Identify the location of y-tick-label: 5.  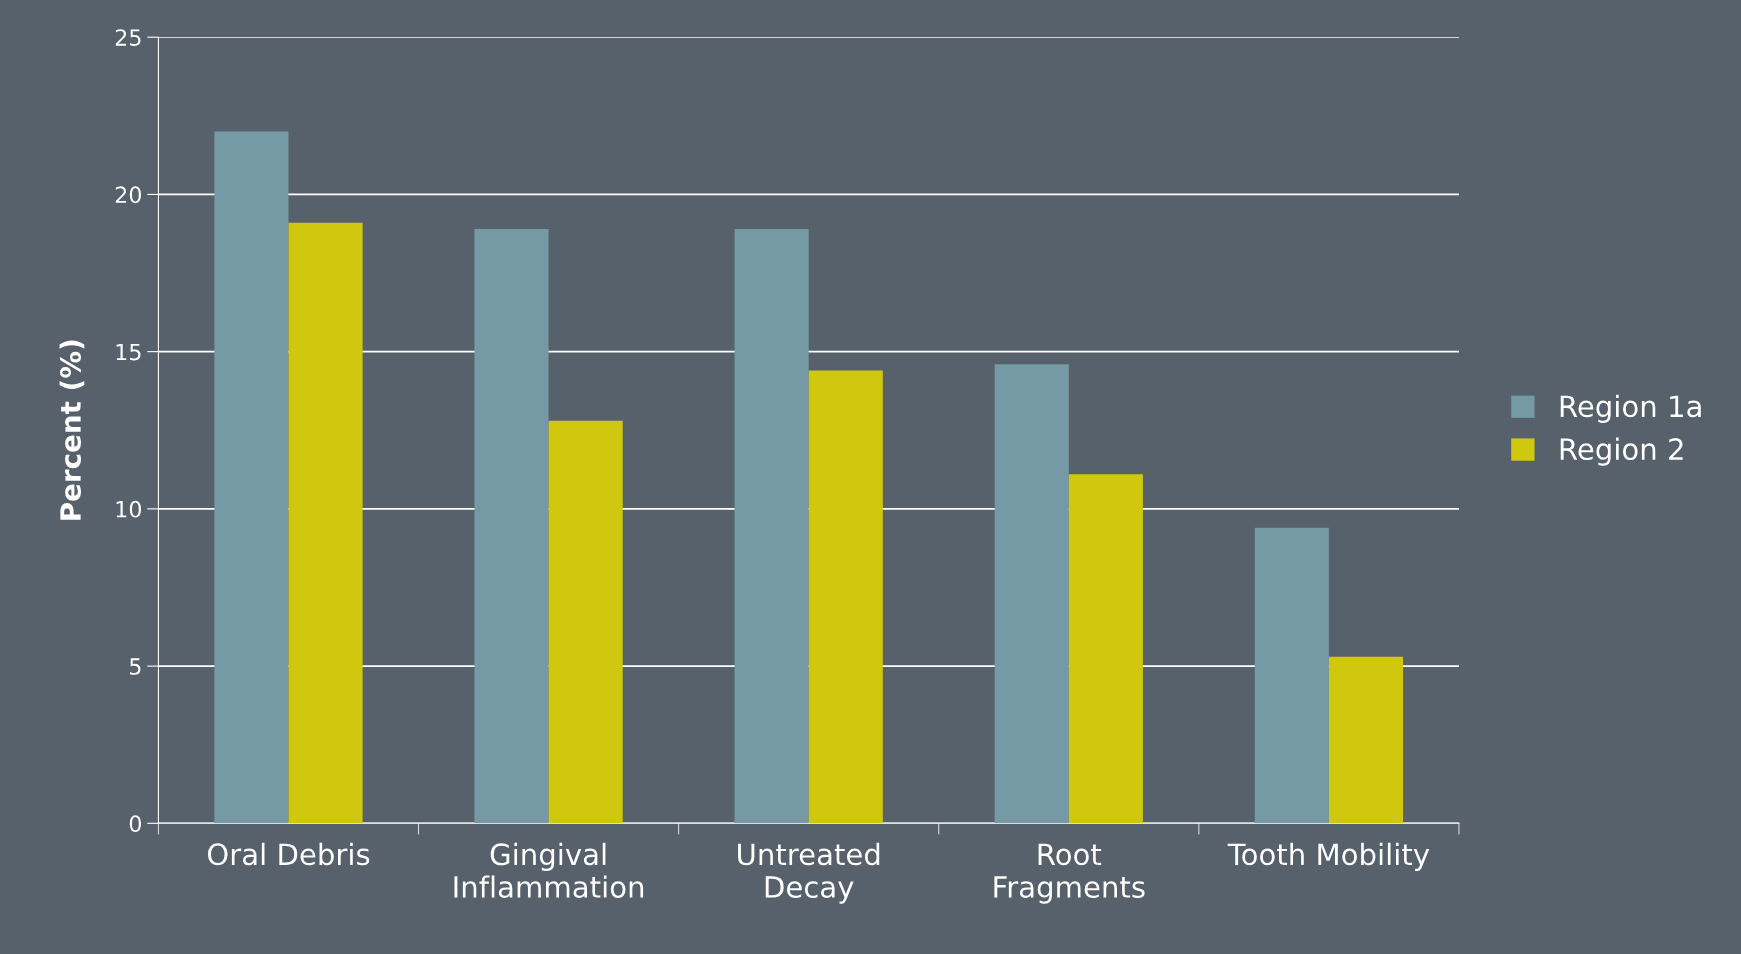
(135, 666).